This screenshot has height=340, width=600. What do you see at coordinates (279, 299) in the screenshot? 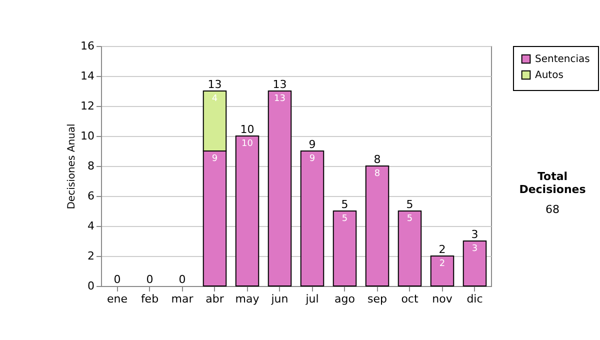
I see `x-tick-label: jun` at bounding box center [279, 299].